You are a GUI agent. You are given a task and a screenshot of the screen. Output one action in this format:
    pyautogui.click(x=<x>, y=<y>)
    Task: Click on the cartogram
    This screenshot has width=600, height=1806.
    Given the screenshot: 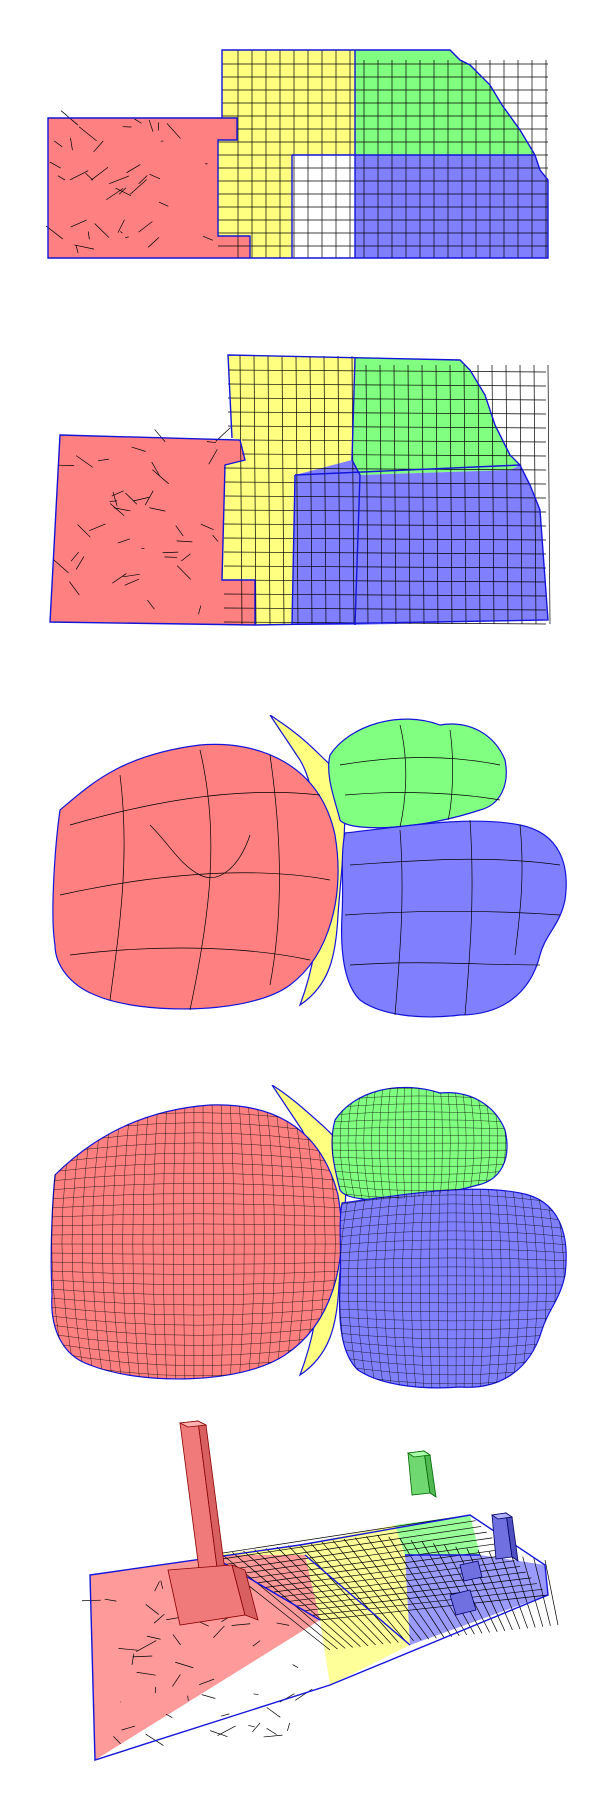 What is the action you would take?
    pyautogui.click(x=309, y=866)
    